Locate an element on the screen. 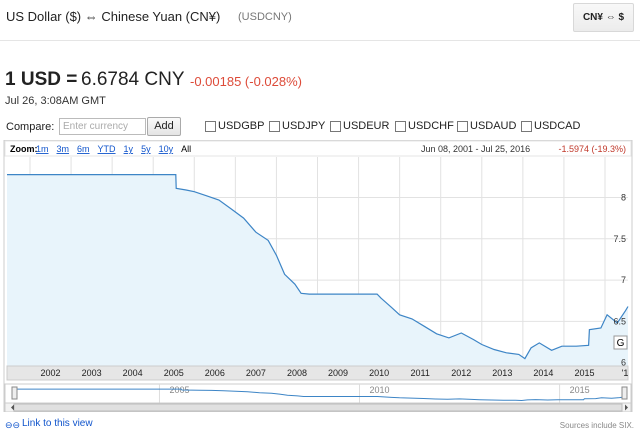 The height and width of the screenshot is (432, 640). y-tick-label: 6 is located at coordinates (623, 363).